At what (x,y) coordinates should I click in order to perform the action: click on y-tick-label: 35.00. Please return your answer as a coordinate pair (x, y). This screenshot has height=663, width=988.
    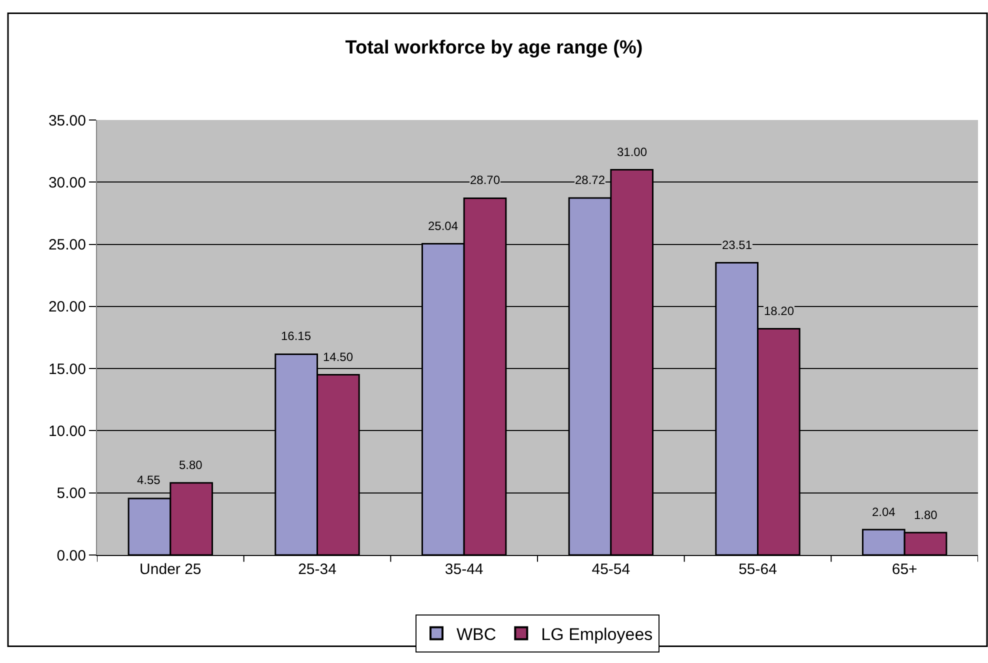
    Looking at the image, I should click on (67, 121).